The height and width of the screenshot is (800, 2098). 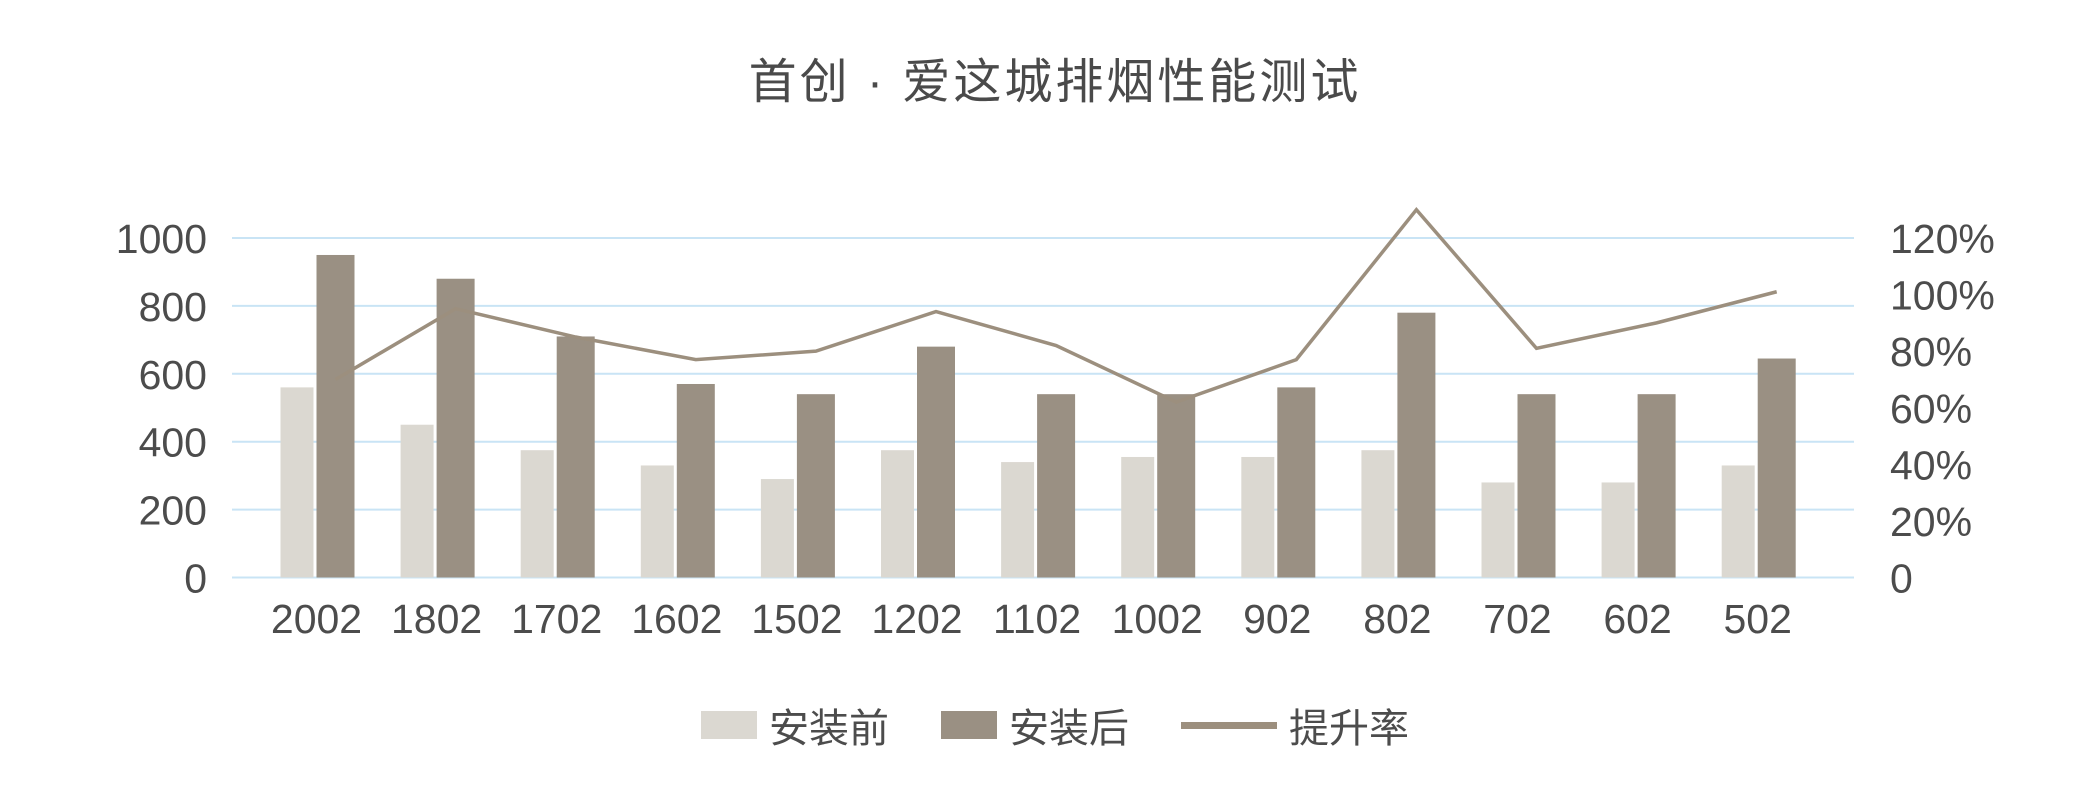 What do you see at coordinates (173, 307) in the screenshot?
I see `y-axis-left-tick-label: 800` at bounding box center [173, 307].